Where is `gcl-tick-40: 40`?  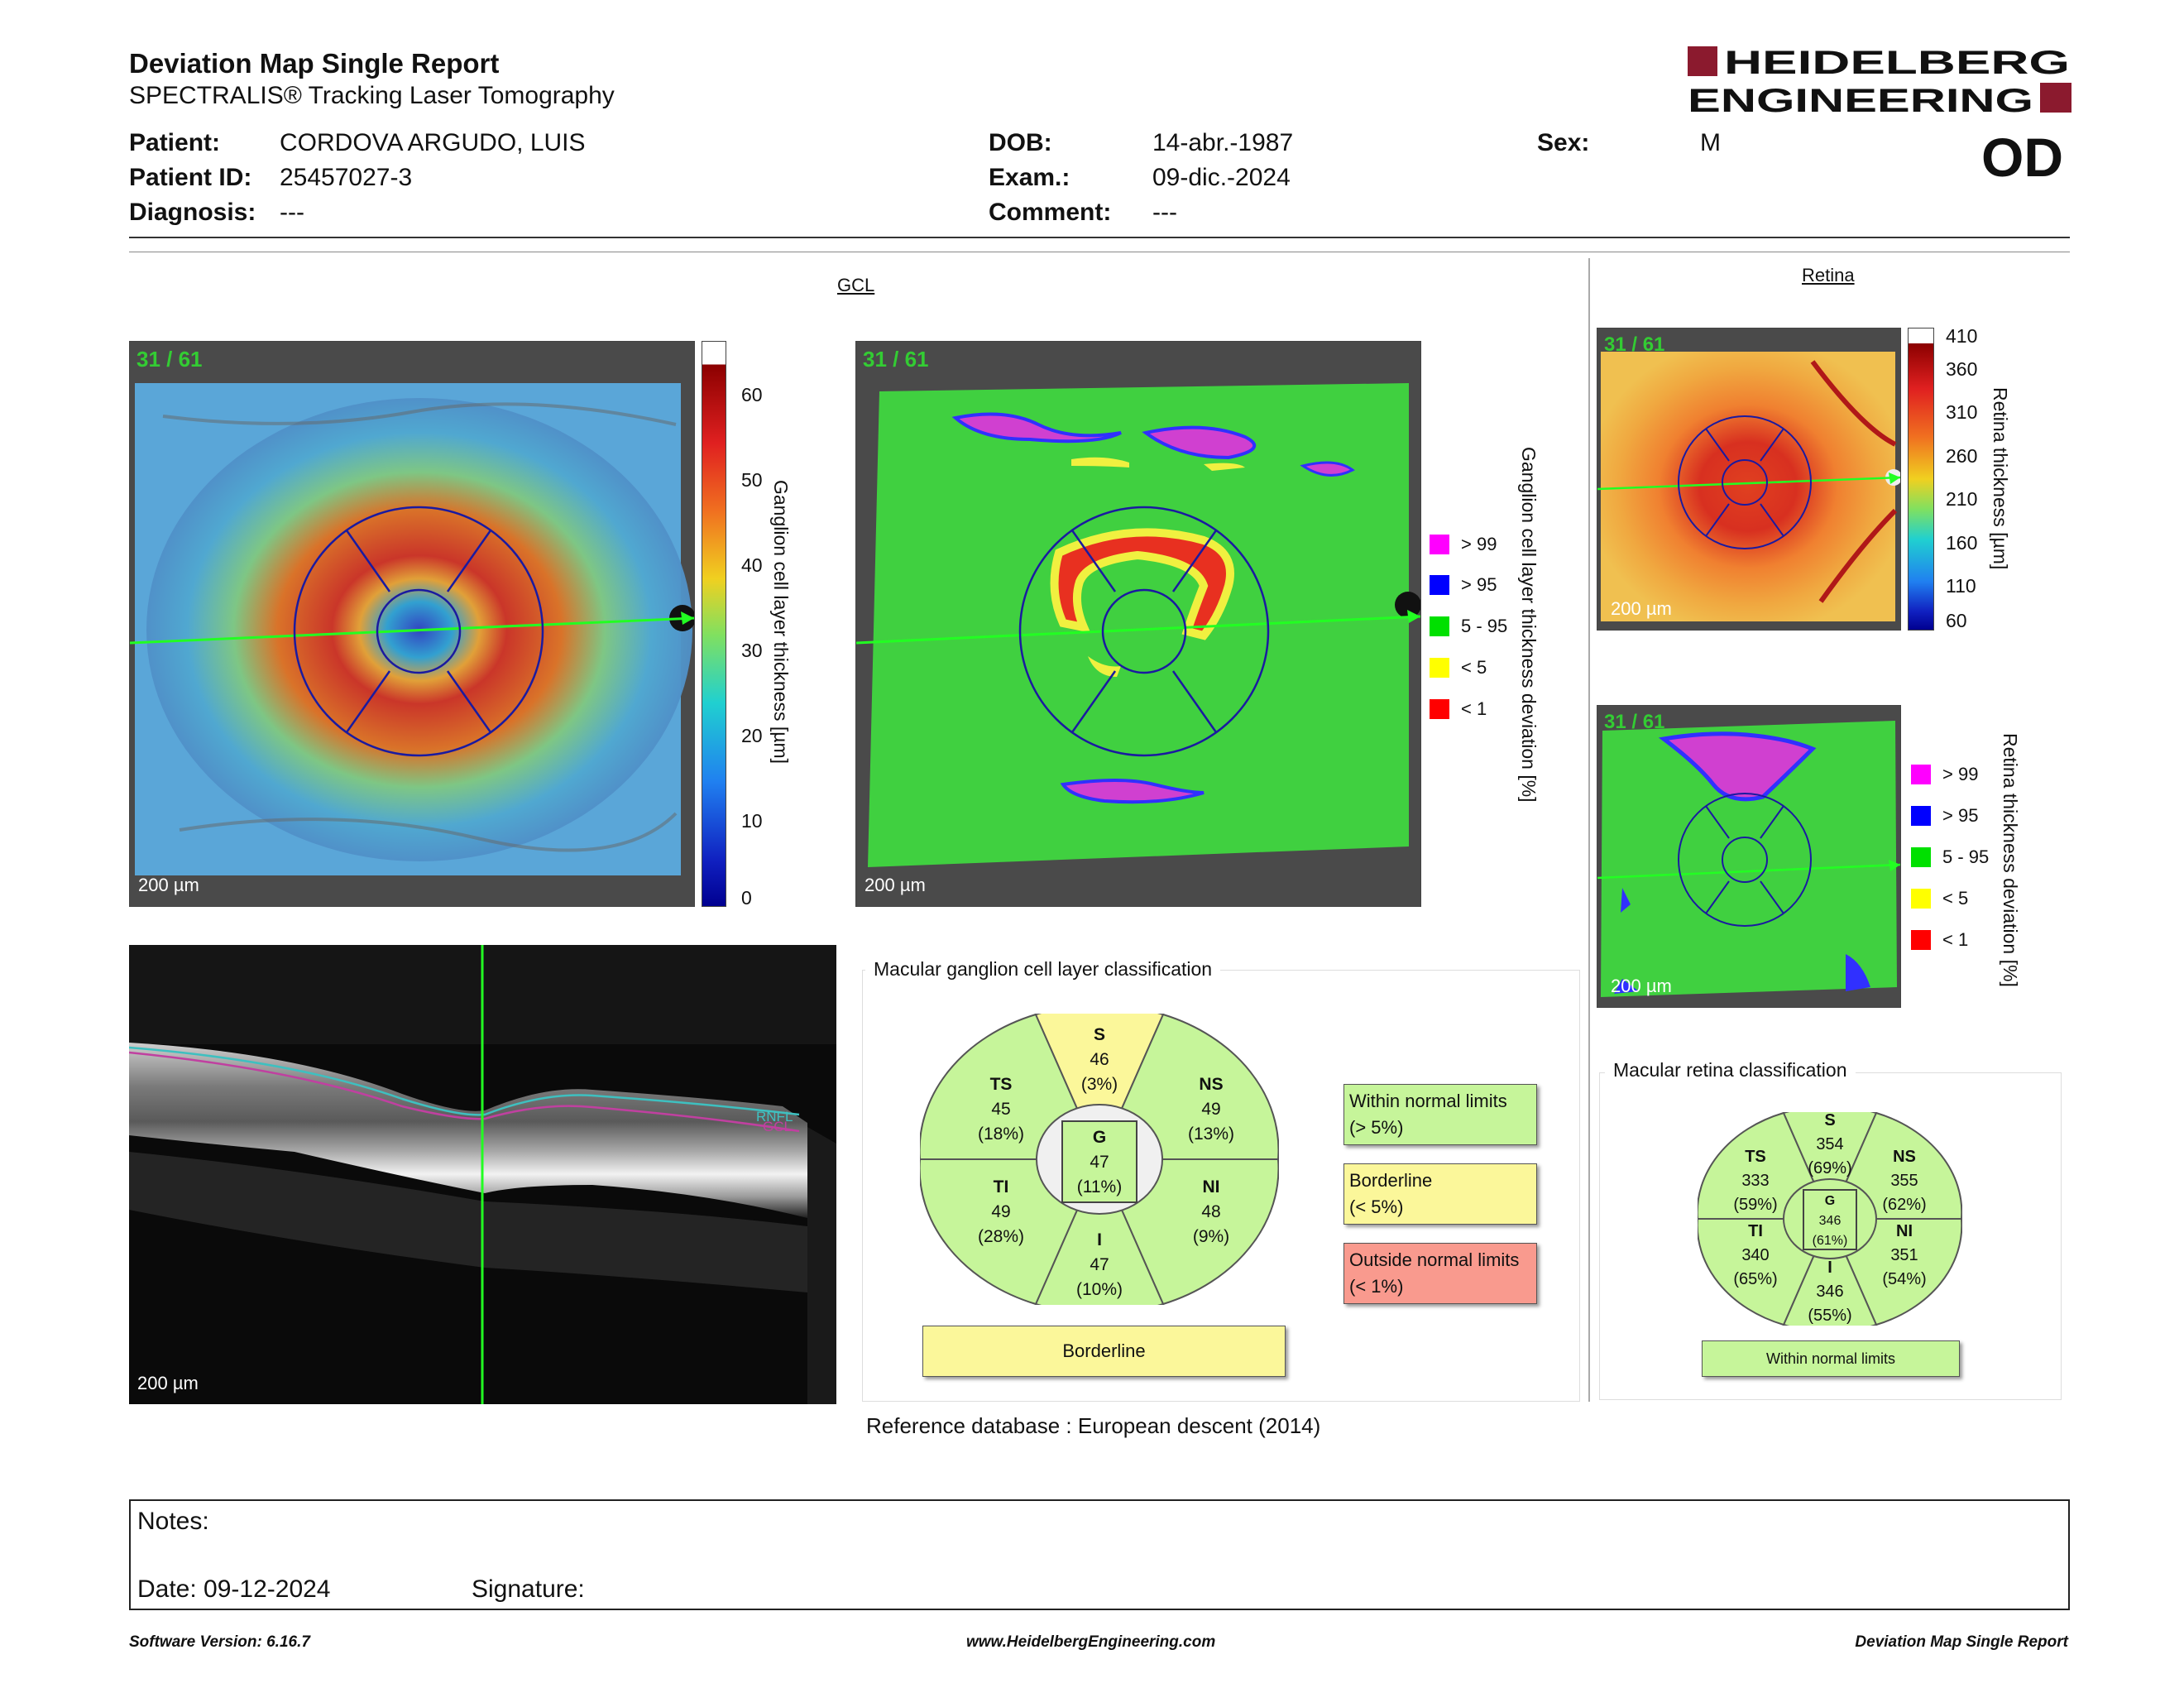
gcl-tick-40: 40 is located at coordinates (752, 565).